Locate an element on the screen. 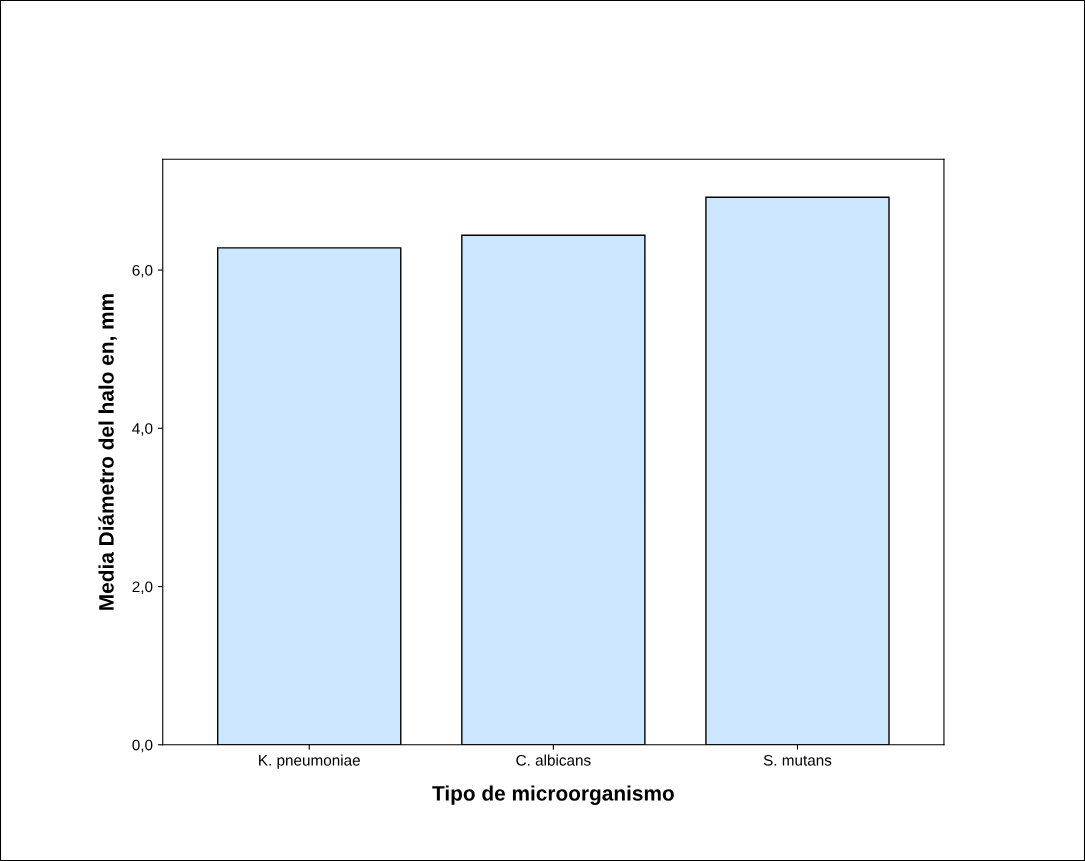  y-tick-label: 4,0 is located at coordinates (142, 429).